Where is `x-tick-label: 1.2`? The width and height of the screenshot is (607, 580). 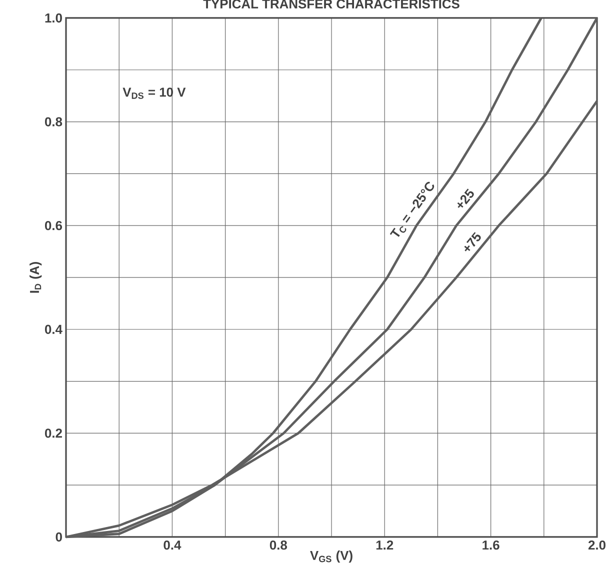
x-tick-label: 1.2 is located at coordinates (385, 545).